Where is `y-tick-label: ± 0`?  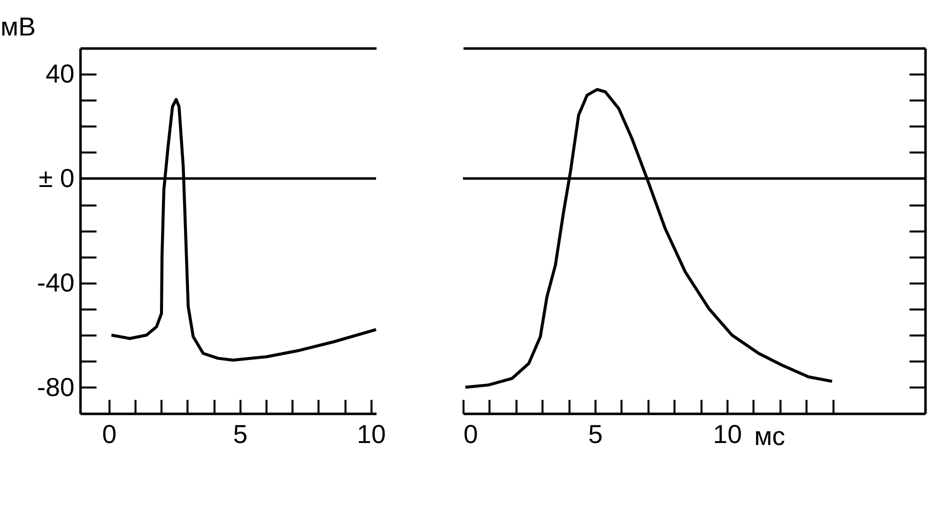
y-tick-label: ± 0 is located at coordinates (56, 177).